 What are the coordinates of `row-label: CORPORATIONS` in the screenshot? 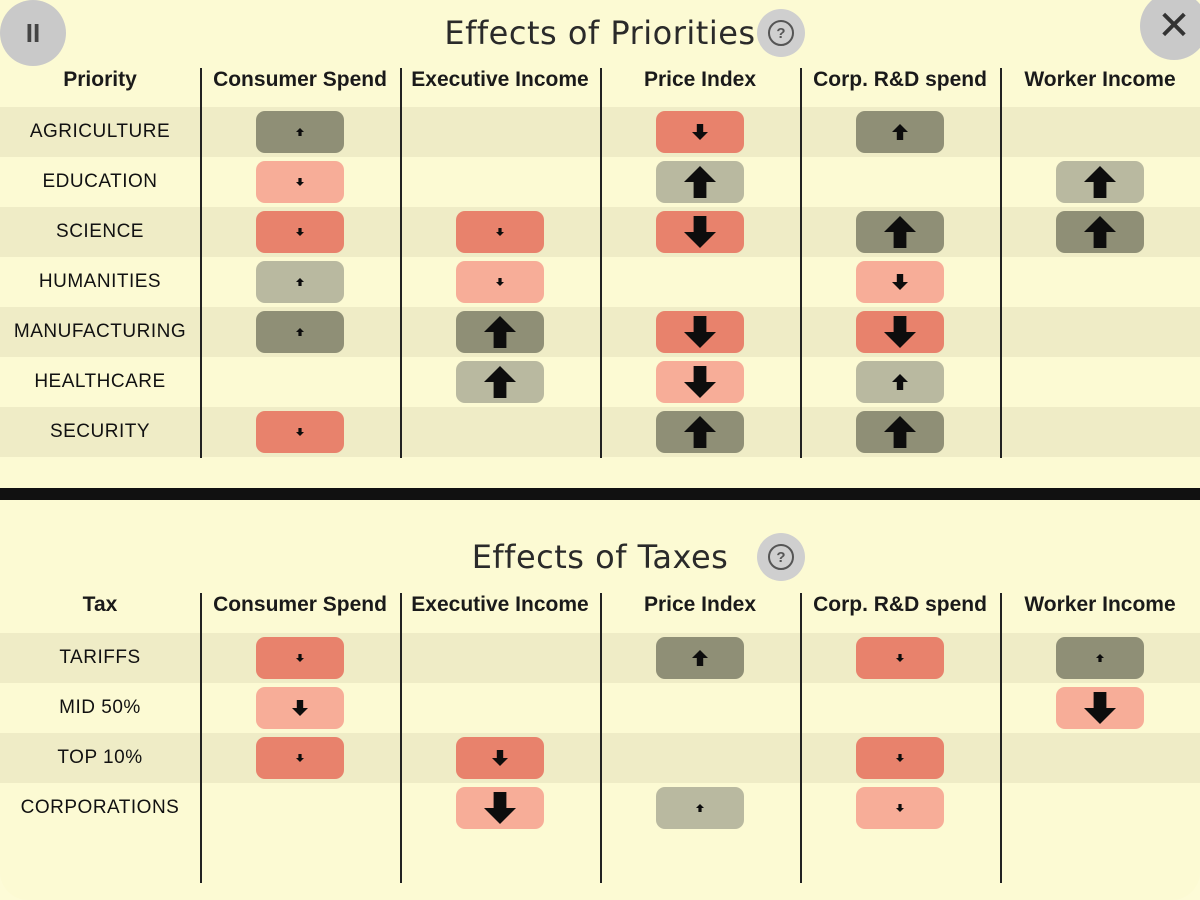 It's located at (100, 807).